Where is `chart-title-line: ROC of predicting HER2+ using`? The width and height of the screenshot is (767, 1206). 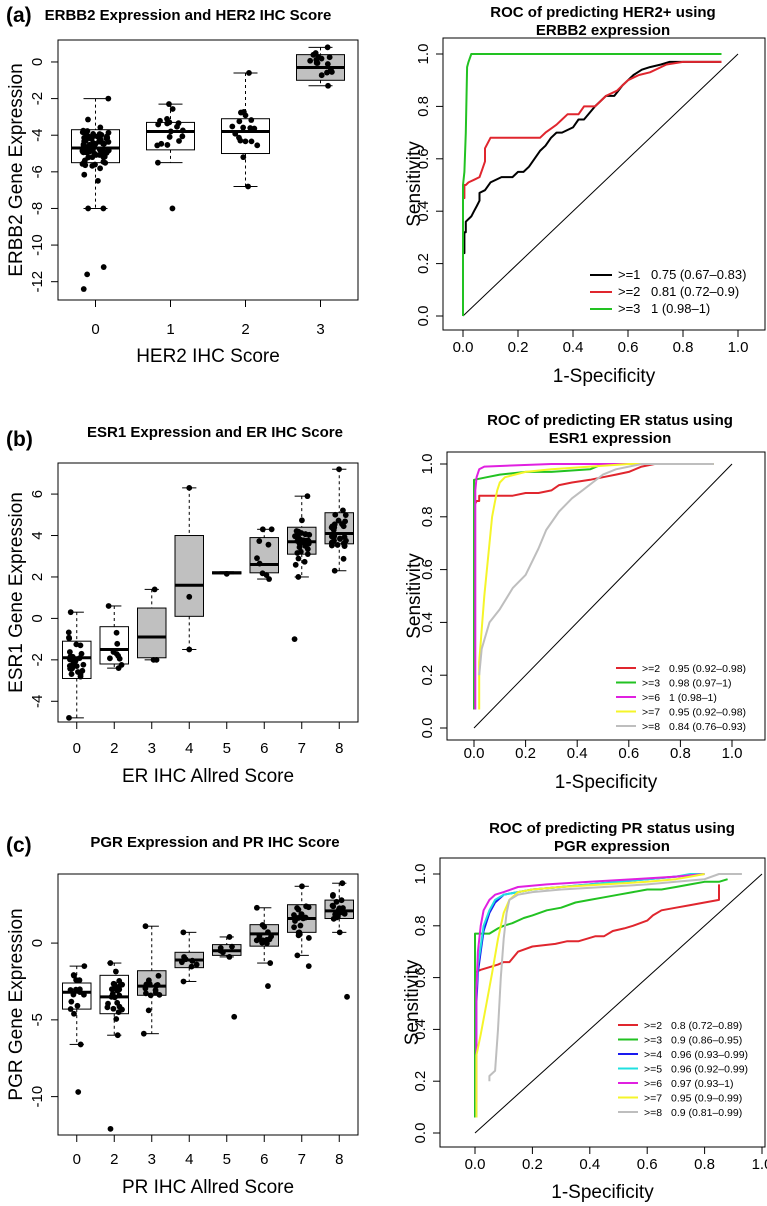
chart-title-line: ROC of predicting HER2+ using is located at coordinates (602, 12).